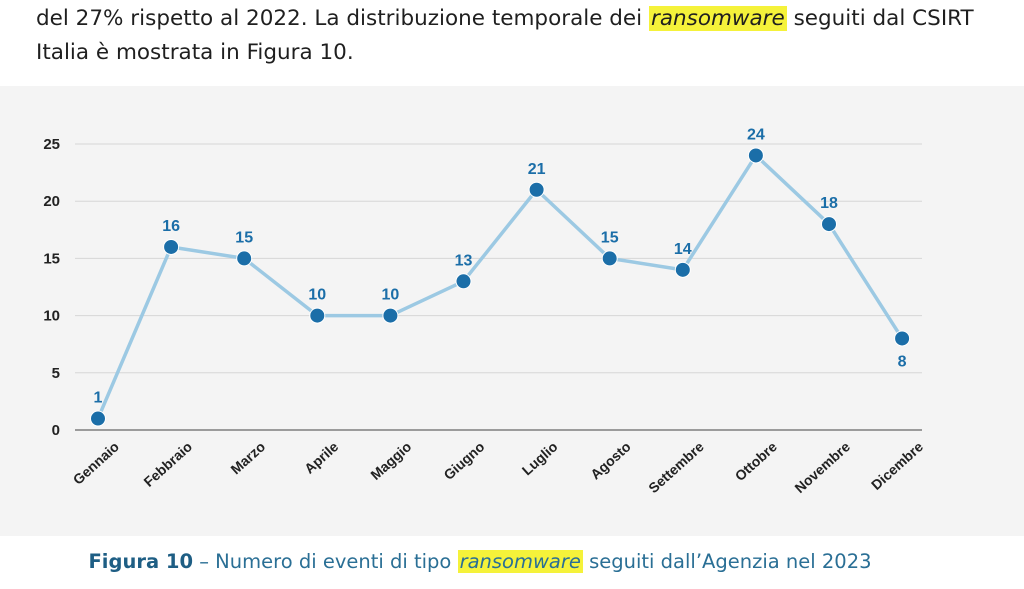 Image resolution: width=1024 pixels, height=589 pixels. I want to click on x-tick-label: Luglio, so click(540, 458).